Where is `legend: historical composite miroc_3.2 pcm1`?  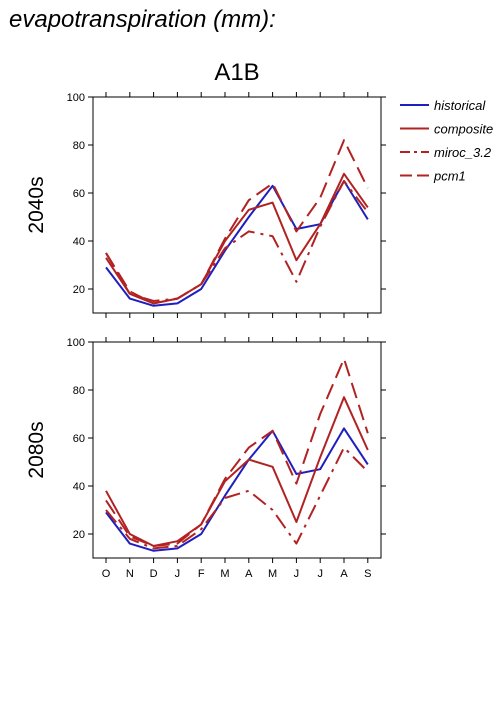 legend: historical composite miroc_3.2 pcm1 is located at coordinates (446, 141).